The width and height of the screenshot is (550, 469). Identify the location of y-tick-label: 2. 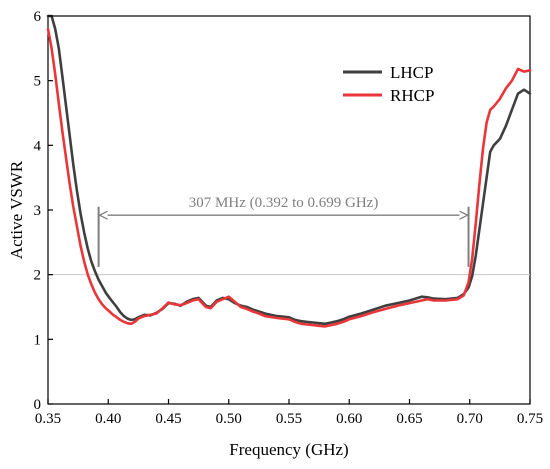
(38, 276).